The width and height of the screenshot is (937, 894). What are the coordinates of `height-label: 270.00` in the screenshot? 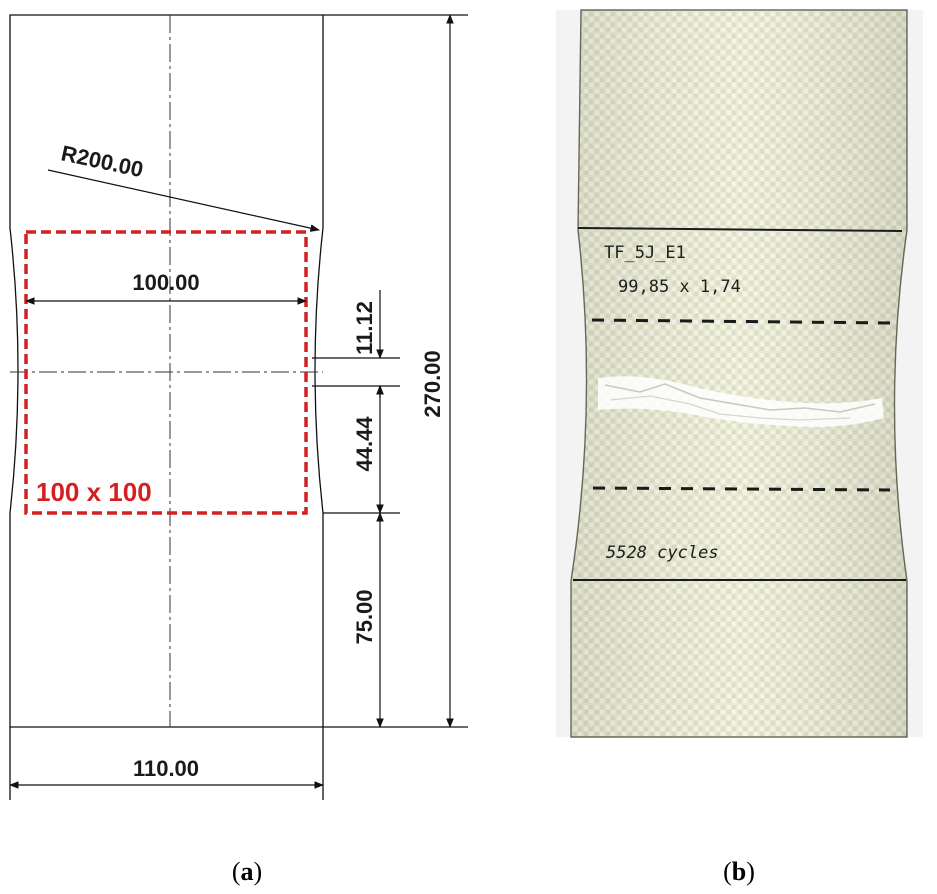 It's located at (432, 383).